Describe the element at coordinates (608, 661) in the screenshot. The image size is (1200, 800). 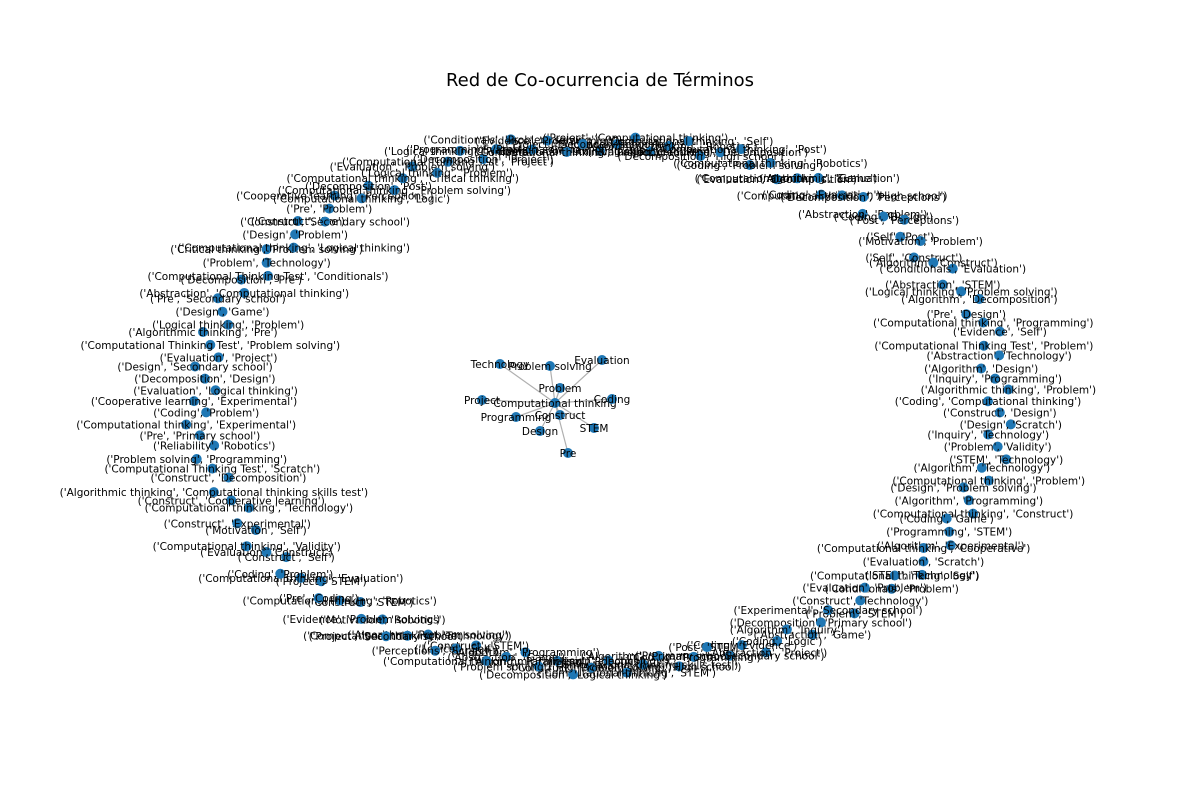
I see `graph-node: ('Design', 'Technology')` at that location.